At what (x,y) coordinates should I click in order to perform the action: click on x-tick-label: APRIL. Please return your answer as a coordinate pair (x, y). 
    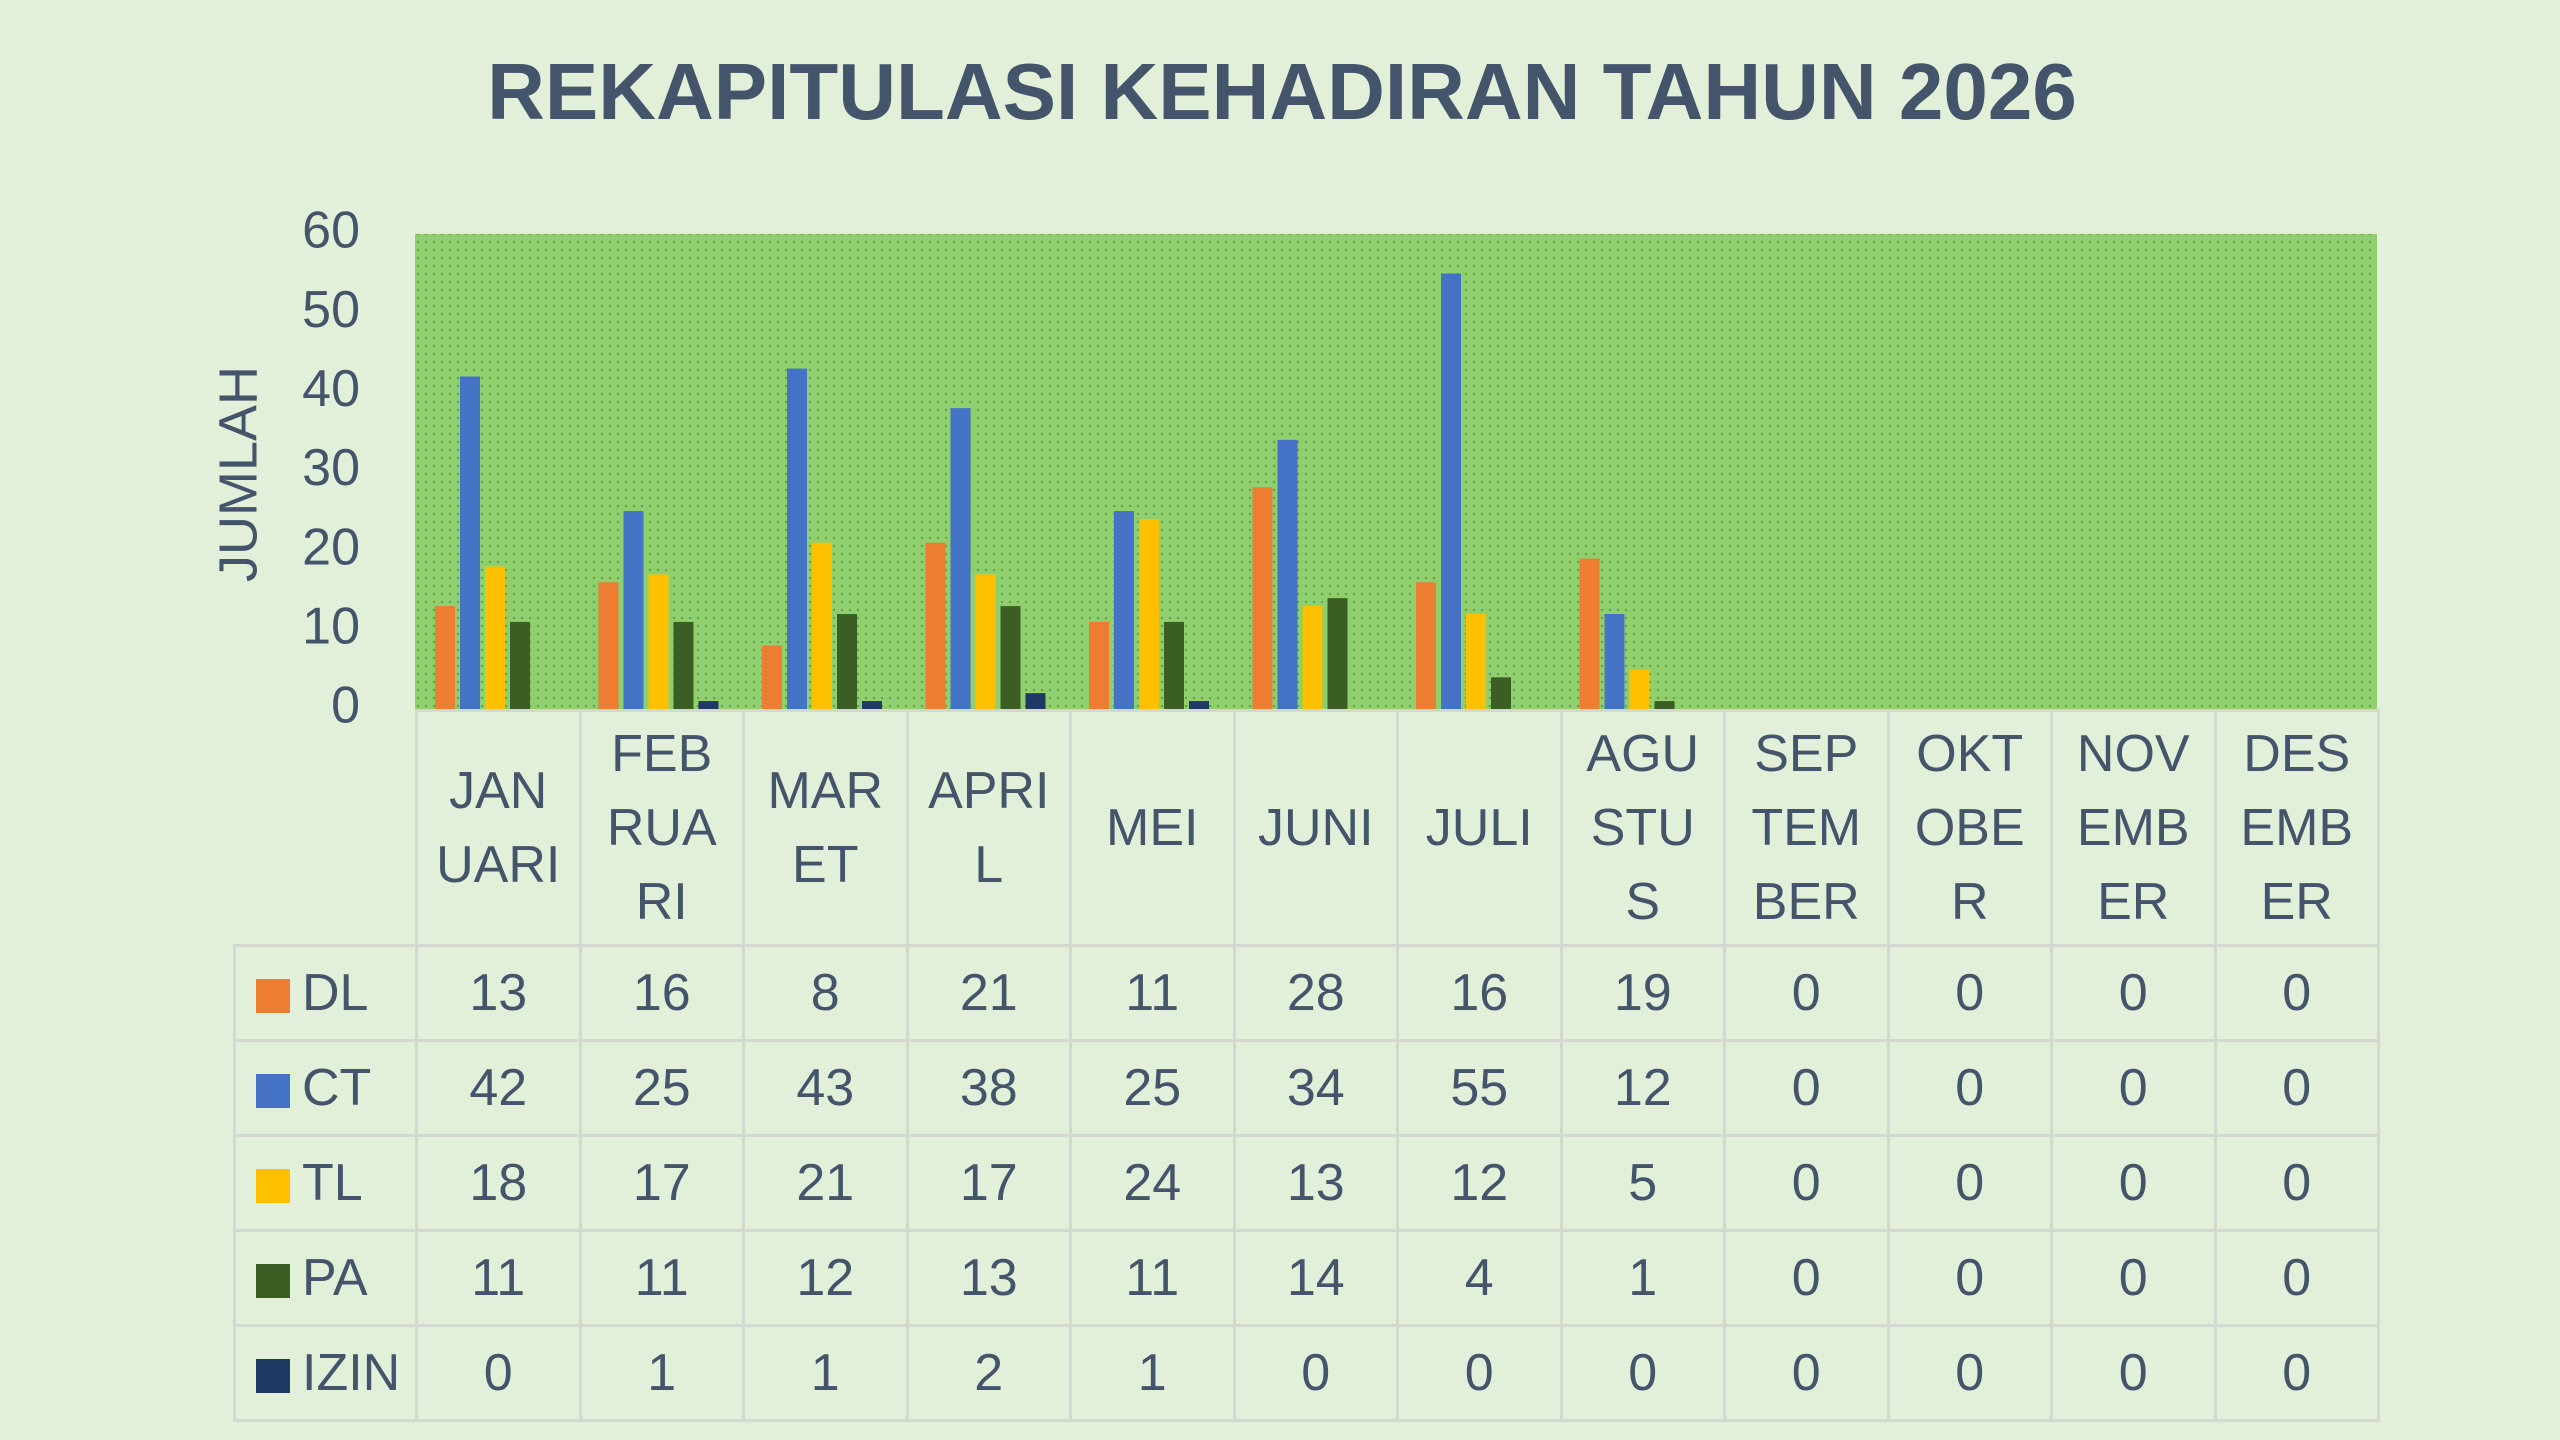
    Looking at the image, I should click on (988, 828).